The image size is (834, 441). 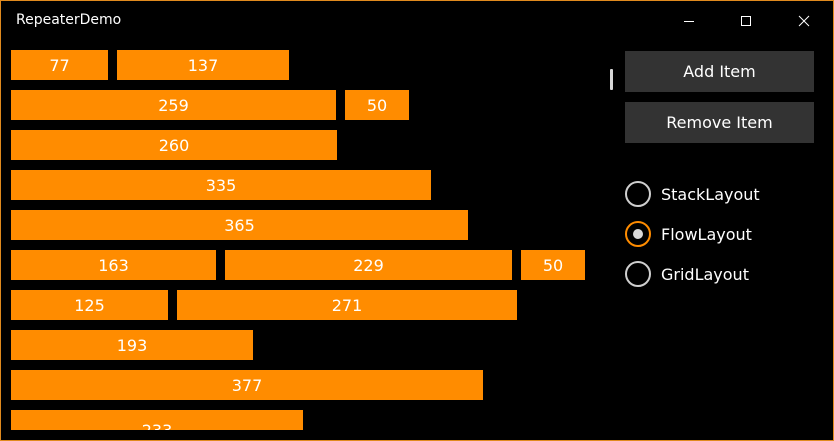 What do you see at coordinates (69, 20) in the screenshot?
I see `window-title: RepeaterDemo` at bounding box center [69, 20].